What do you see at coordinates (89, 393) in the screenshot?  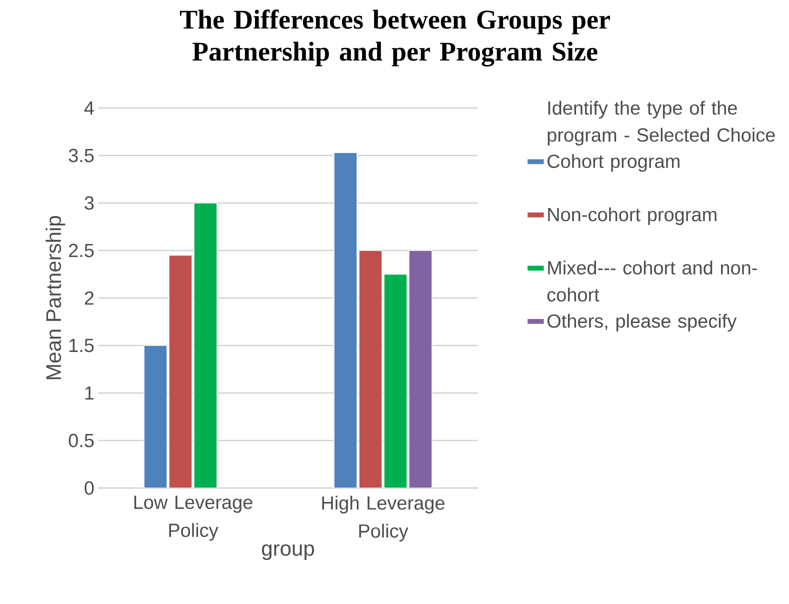 I see `y-tick-label: 1` at bounding box center [89, 393].